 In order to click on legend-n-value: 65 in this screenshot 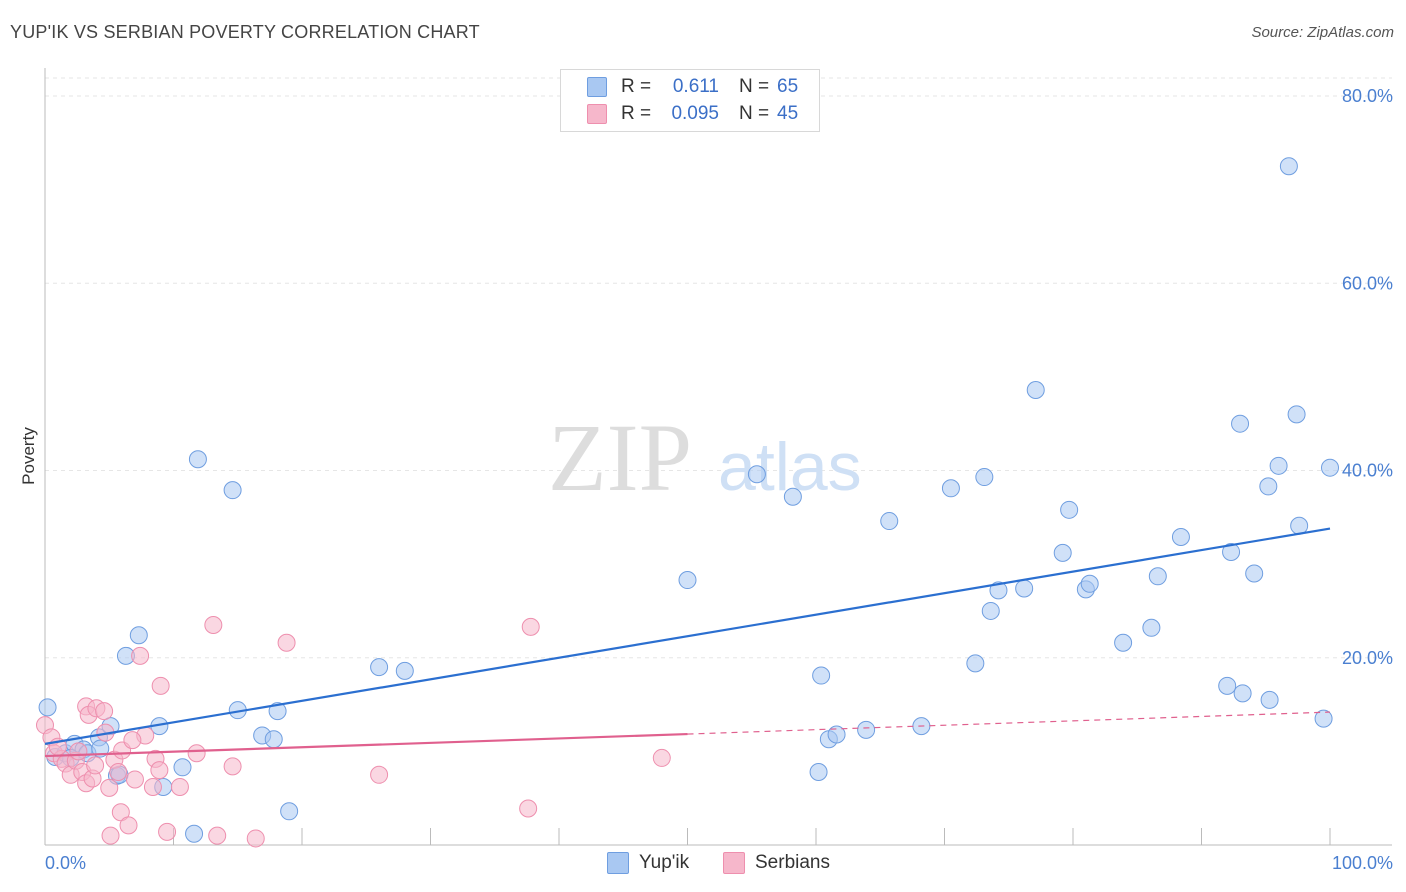, I will do `click(788, 86)`.